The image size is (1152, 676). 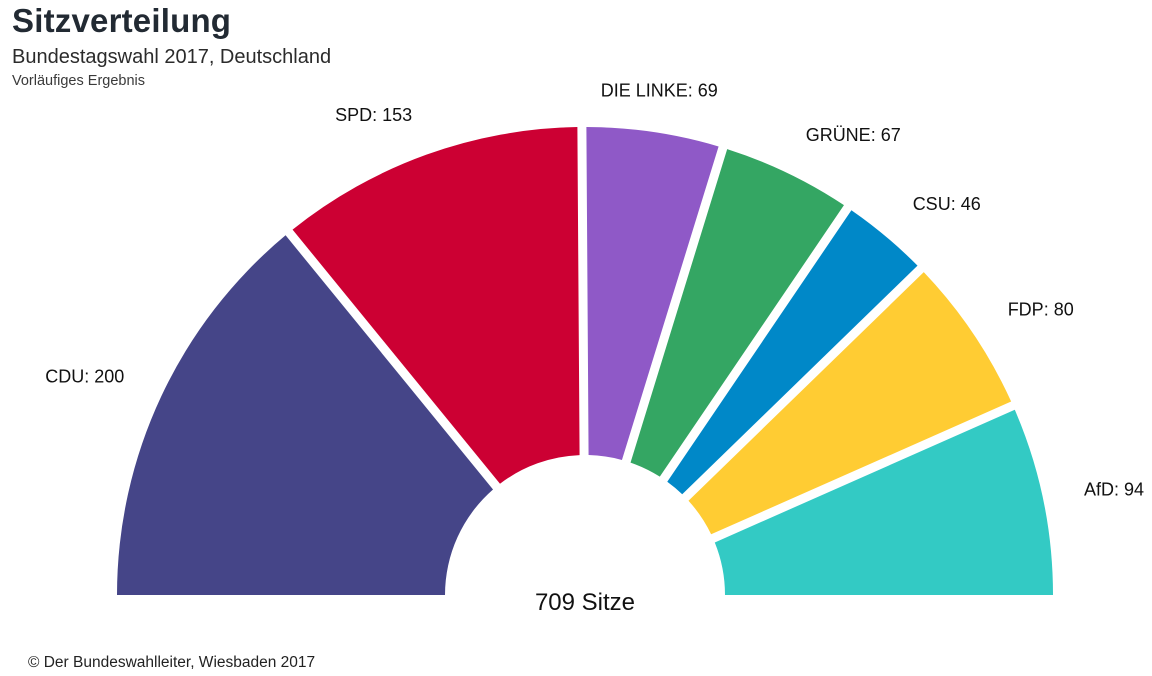 I want to click on segment-fdp, so click(x=850, y=403).